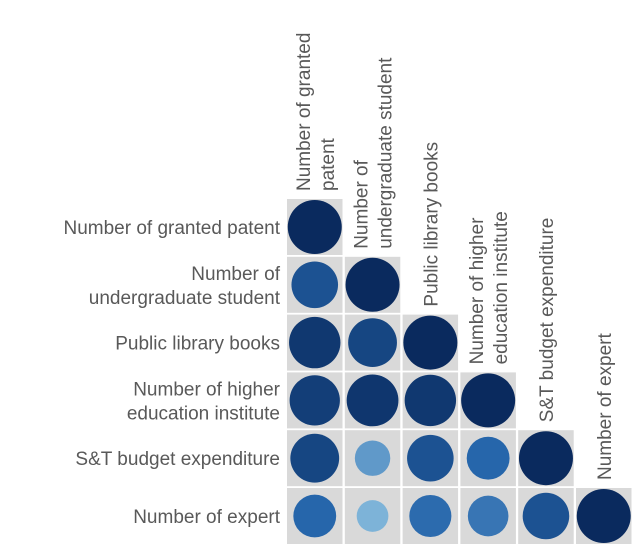 Image resolution: width=641 pixels, height=551 pixels. What do you see at coordinates (430, 458) in the screenshot?
I see `correlation-circle-r5-c3` at bounding box center [430, 458].